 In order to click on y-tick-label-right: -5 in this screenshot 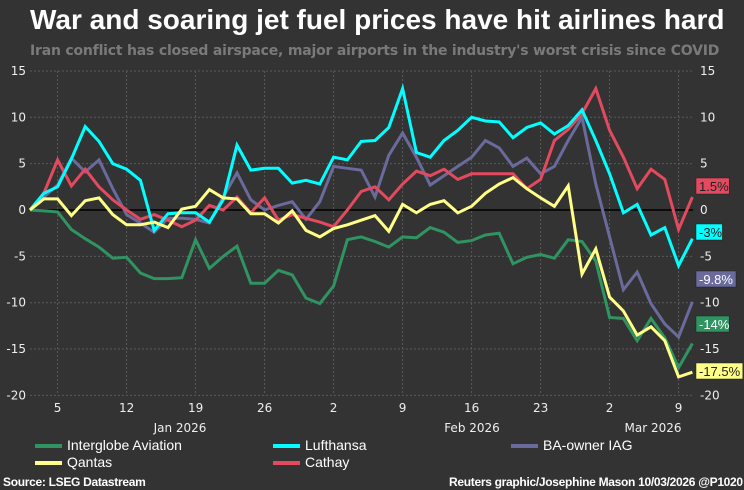, I will do `click(706, 256)`.